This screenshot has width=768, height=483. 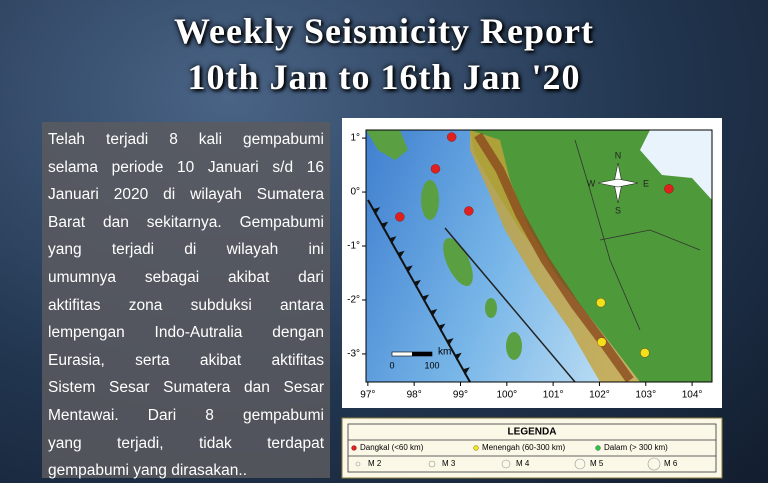 I want to click on legend-magnitude-label: M 5, so click(x=597, y=463).